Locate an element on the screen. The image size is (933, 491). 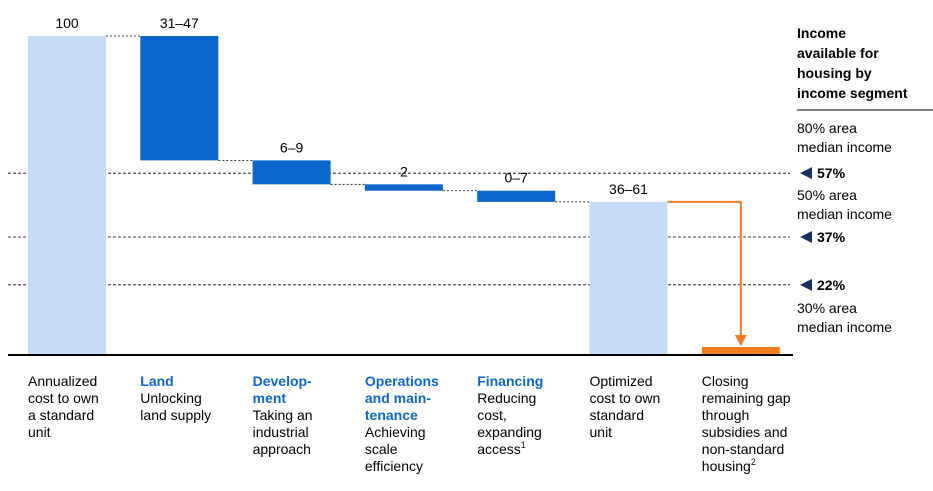
income-segment-line: 50% area is located at coordinates (827, 195).